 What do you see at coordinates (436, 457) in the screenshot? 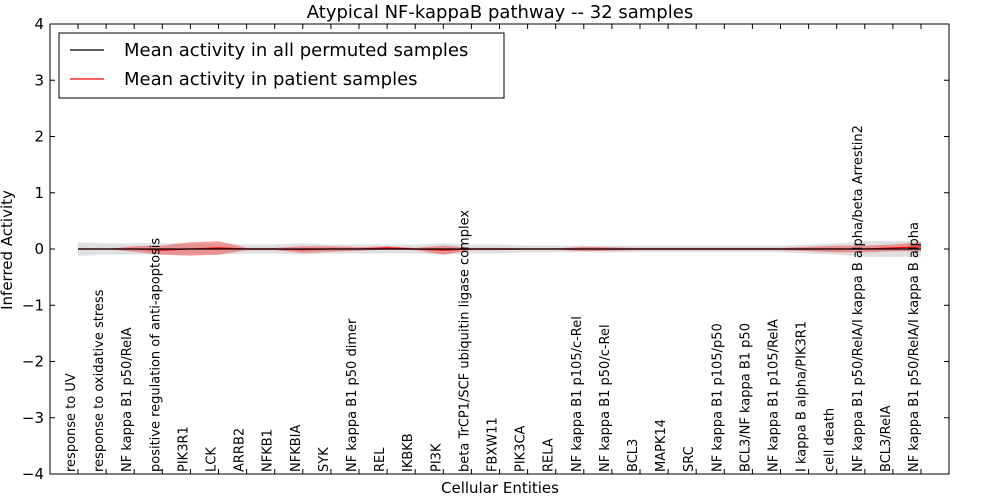
I see `category-label: PI3K` at bounding box center [436, 457].